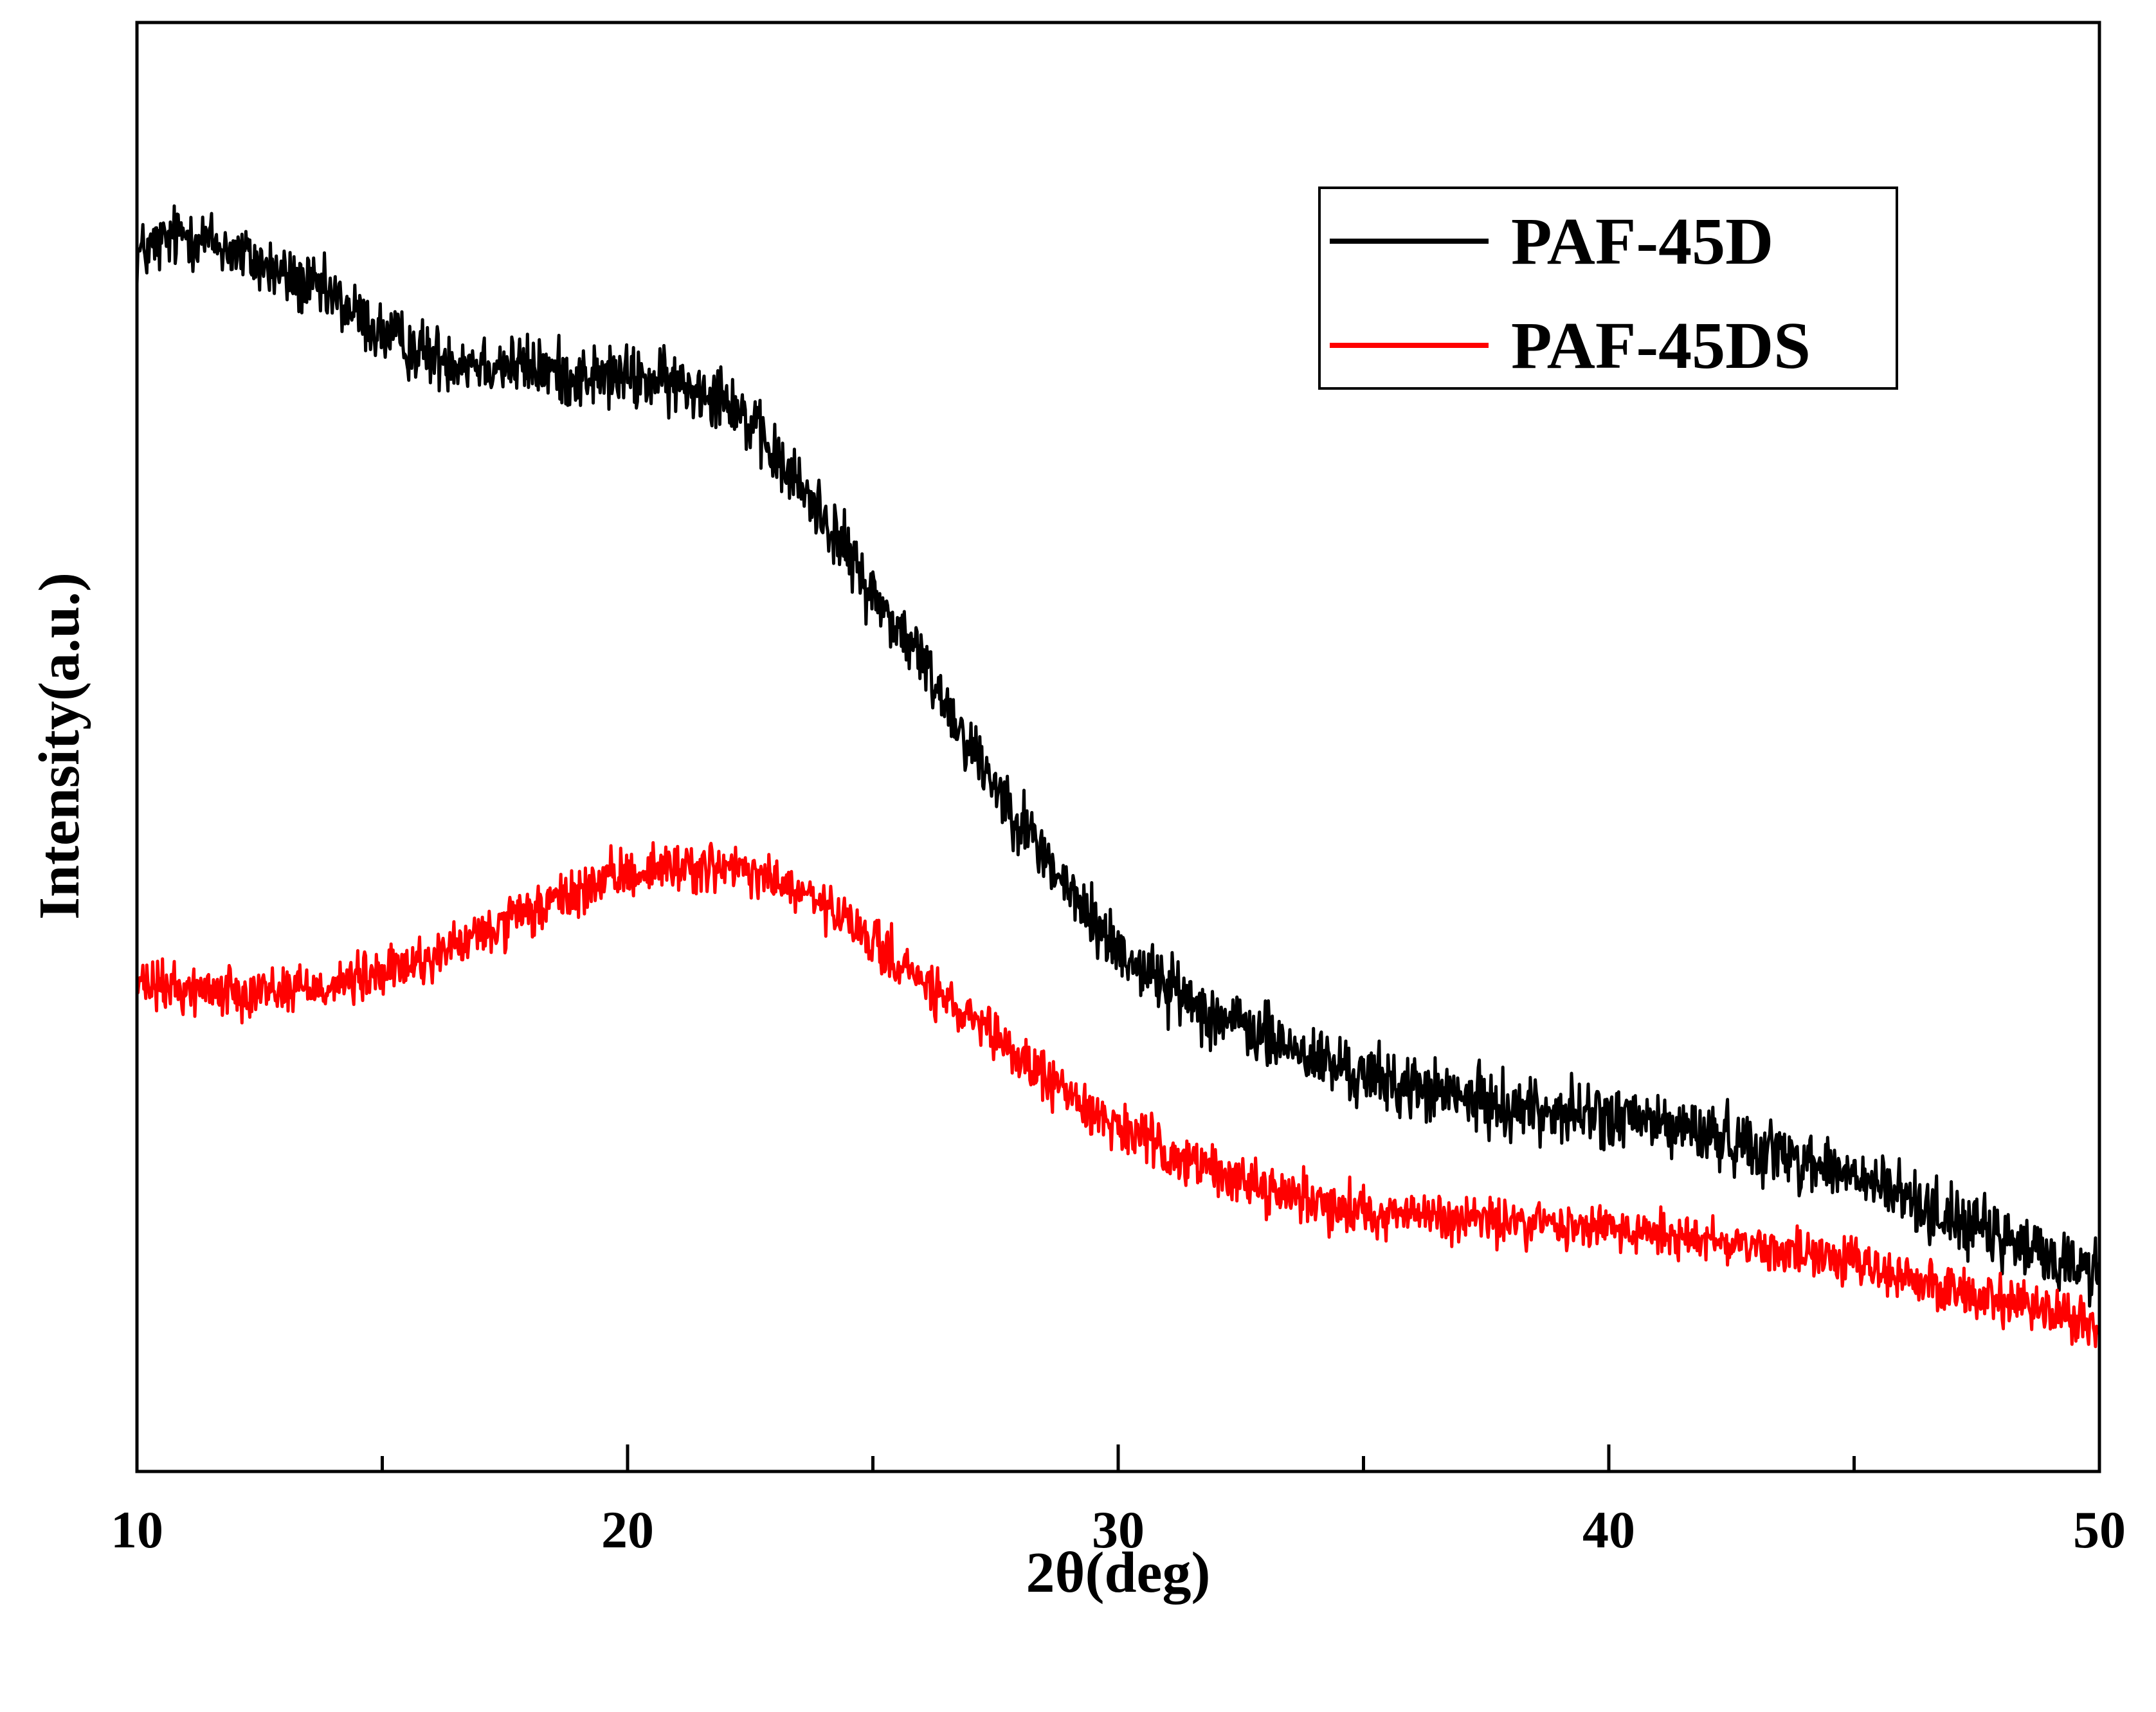 The image size is (2156, 1712). What do you see at coordinates (627, 1529) in the screenshot?
I see `x-tick-label-20: 20` at bounding box center [627, 1529].